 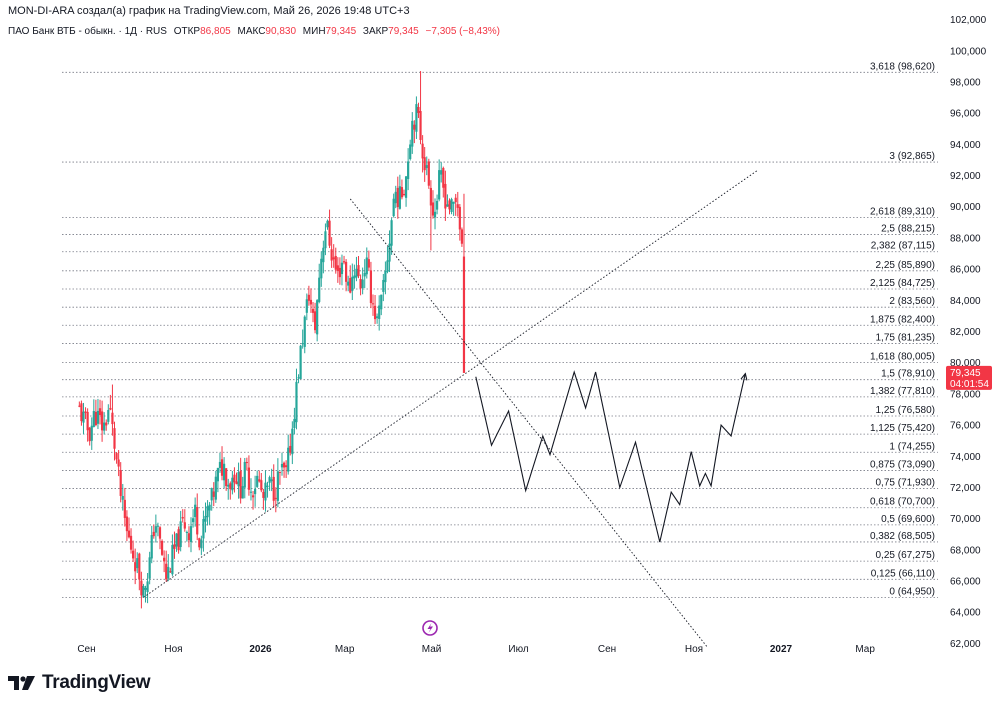 I want to click on price-tick-label: 100,000, so click(x=968, y=51).